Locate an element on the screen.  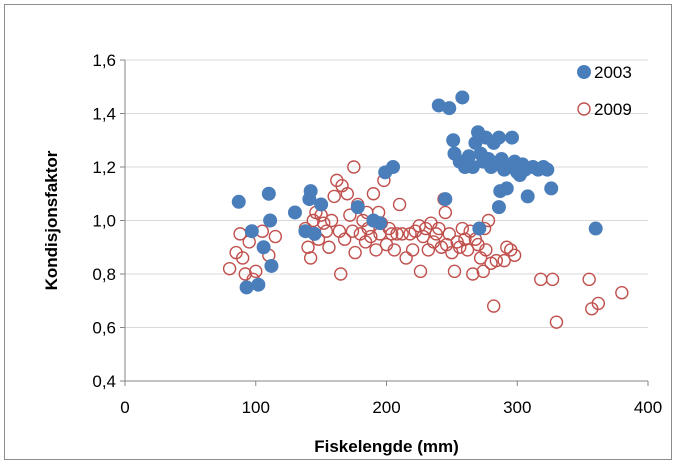
x-tick-label: 400 is located at coordinates (648, 407).